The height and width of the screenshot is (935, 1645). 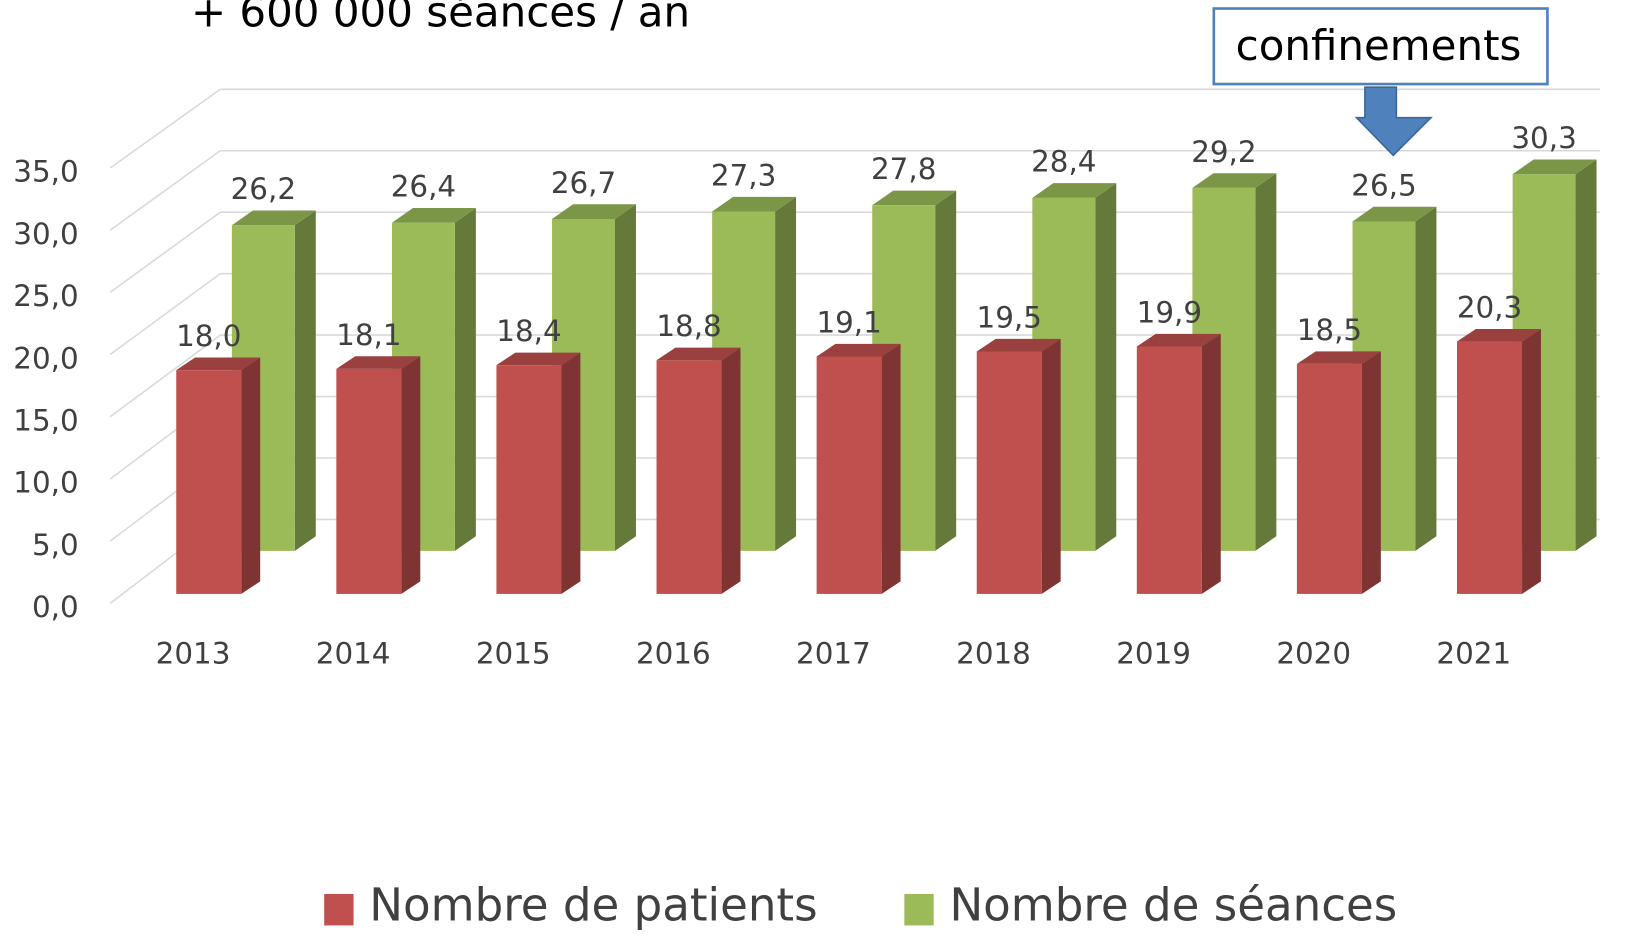 I want to click on value-label: 29,2, so click(x=1223, y=152).